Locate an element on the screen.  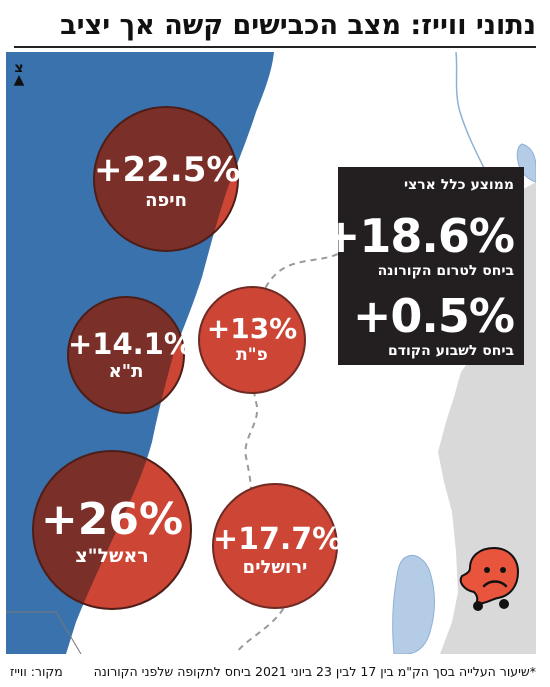
jerusalem-name: ירושלים is located at coordinates (275, 567).